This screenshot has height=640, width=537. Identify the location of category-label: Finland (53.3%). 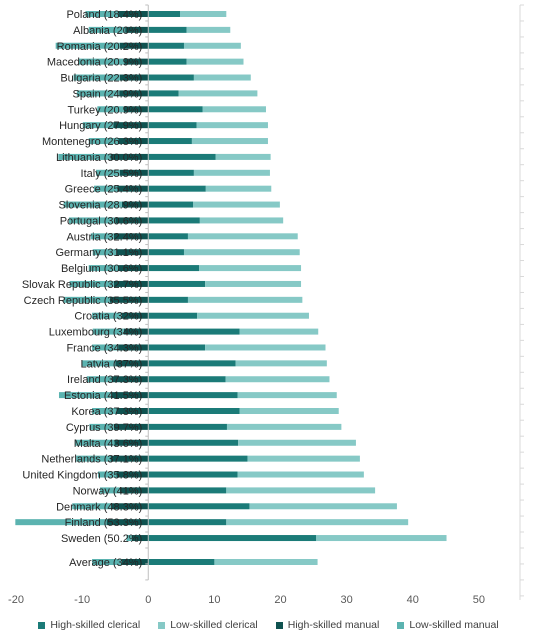
(104, 523).